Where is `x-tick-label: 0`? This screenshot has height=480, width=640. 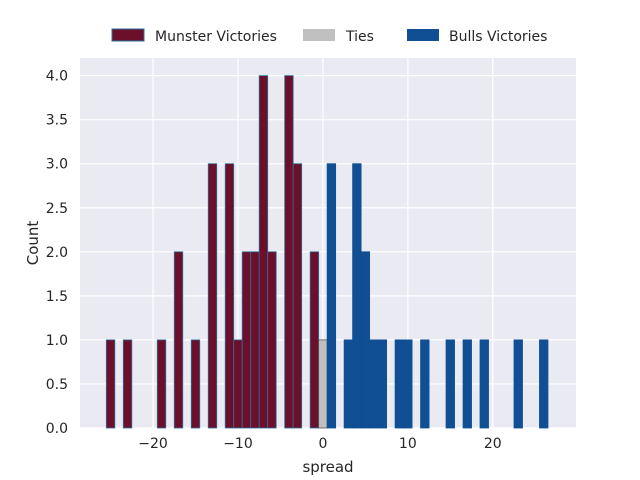
x-tick-label: 0 is located at coordinates (322, 444).